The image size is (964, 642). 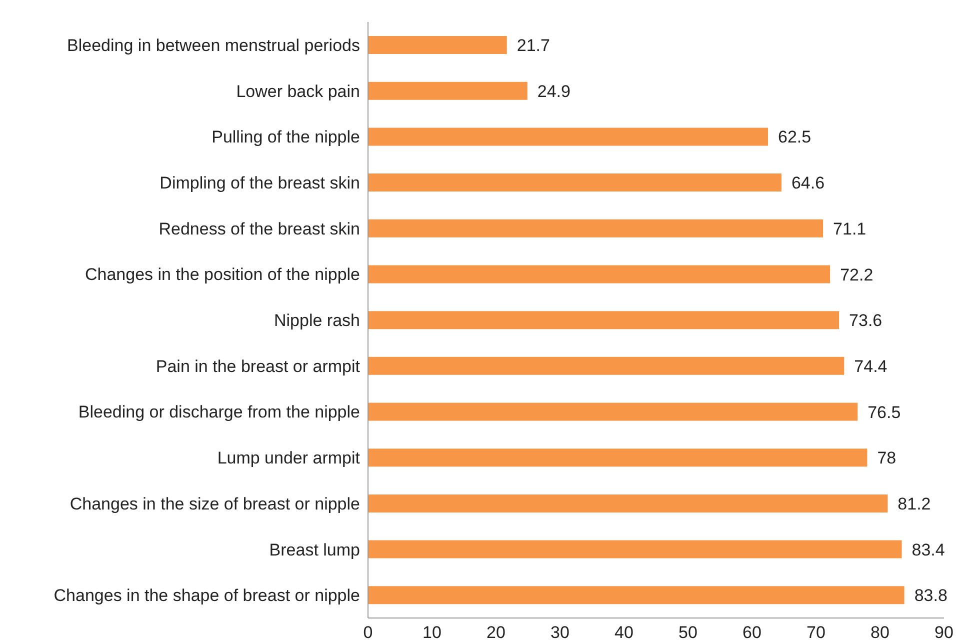 I want to click on y-tick-label: Lower back pain, so click(x=298, y=91).